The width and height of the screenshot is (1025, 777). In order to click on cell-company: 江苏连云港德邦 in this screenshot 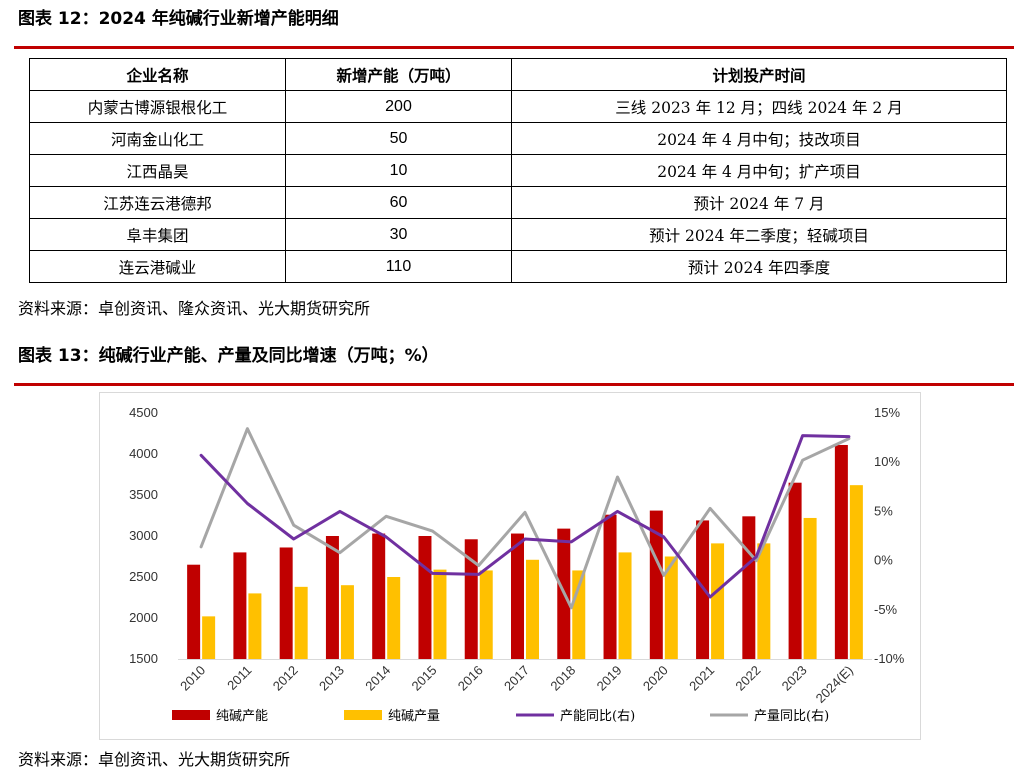, I will do `click(157, 202)`.